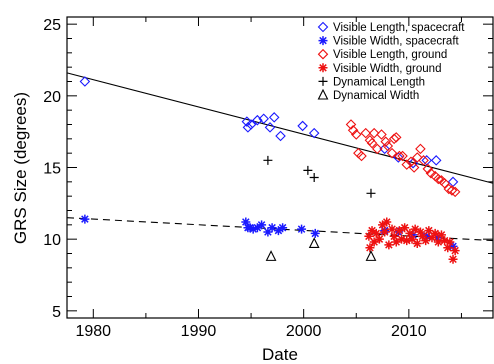 Image resolution: width=494 pixels, height=364 pixels. I want to click on x-axis-title: Date, so click(280, 354).